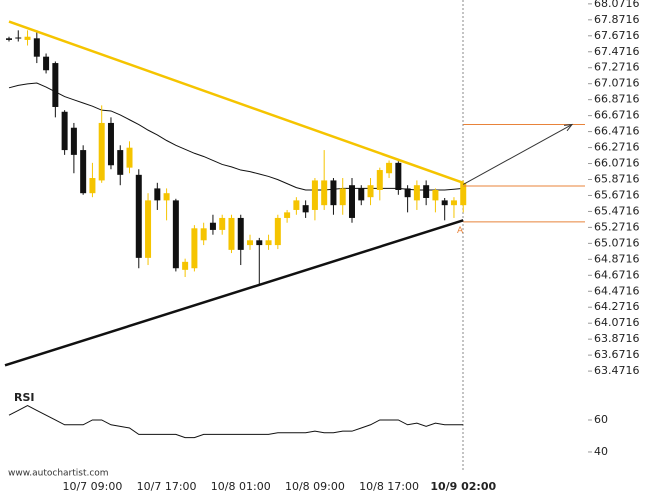 The width and height of the screenshot is (650, 500). What do you see at coordinates (92, 486) in the screenshot?
I see `x-tick-label: 10/7 09:00` at bounding box center [92, 486].